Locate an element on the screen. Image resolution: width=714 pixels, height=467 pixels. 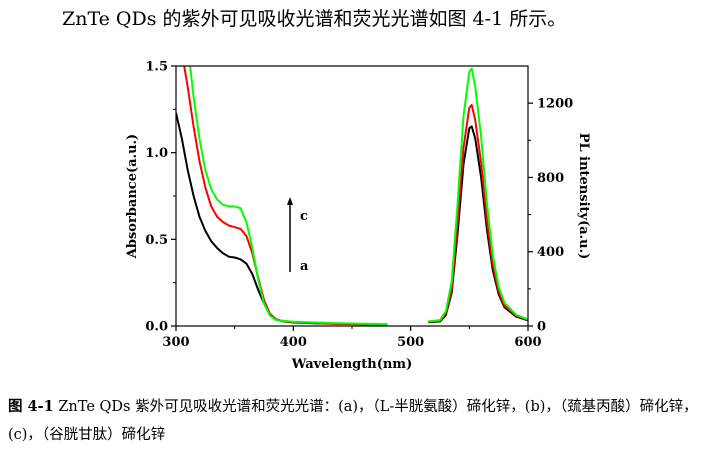
series-b-right is located at coordinates (478, 213).